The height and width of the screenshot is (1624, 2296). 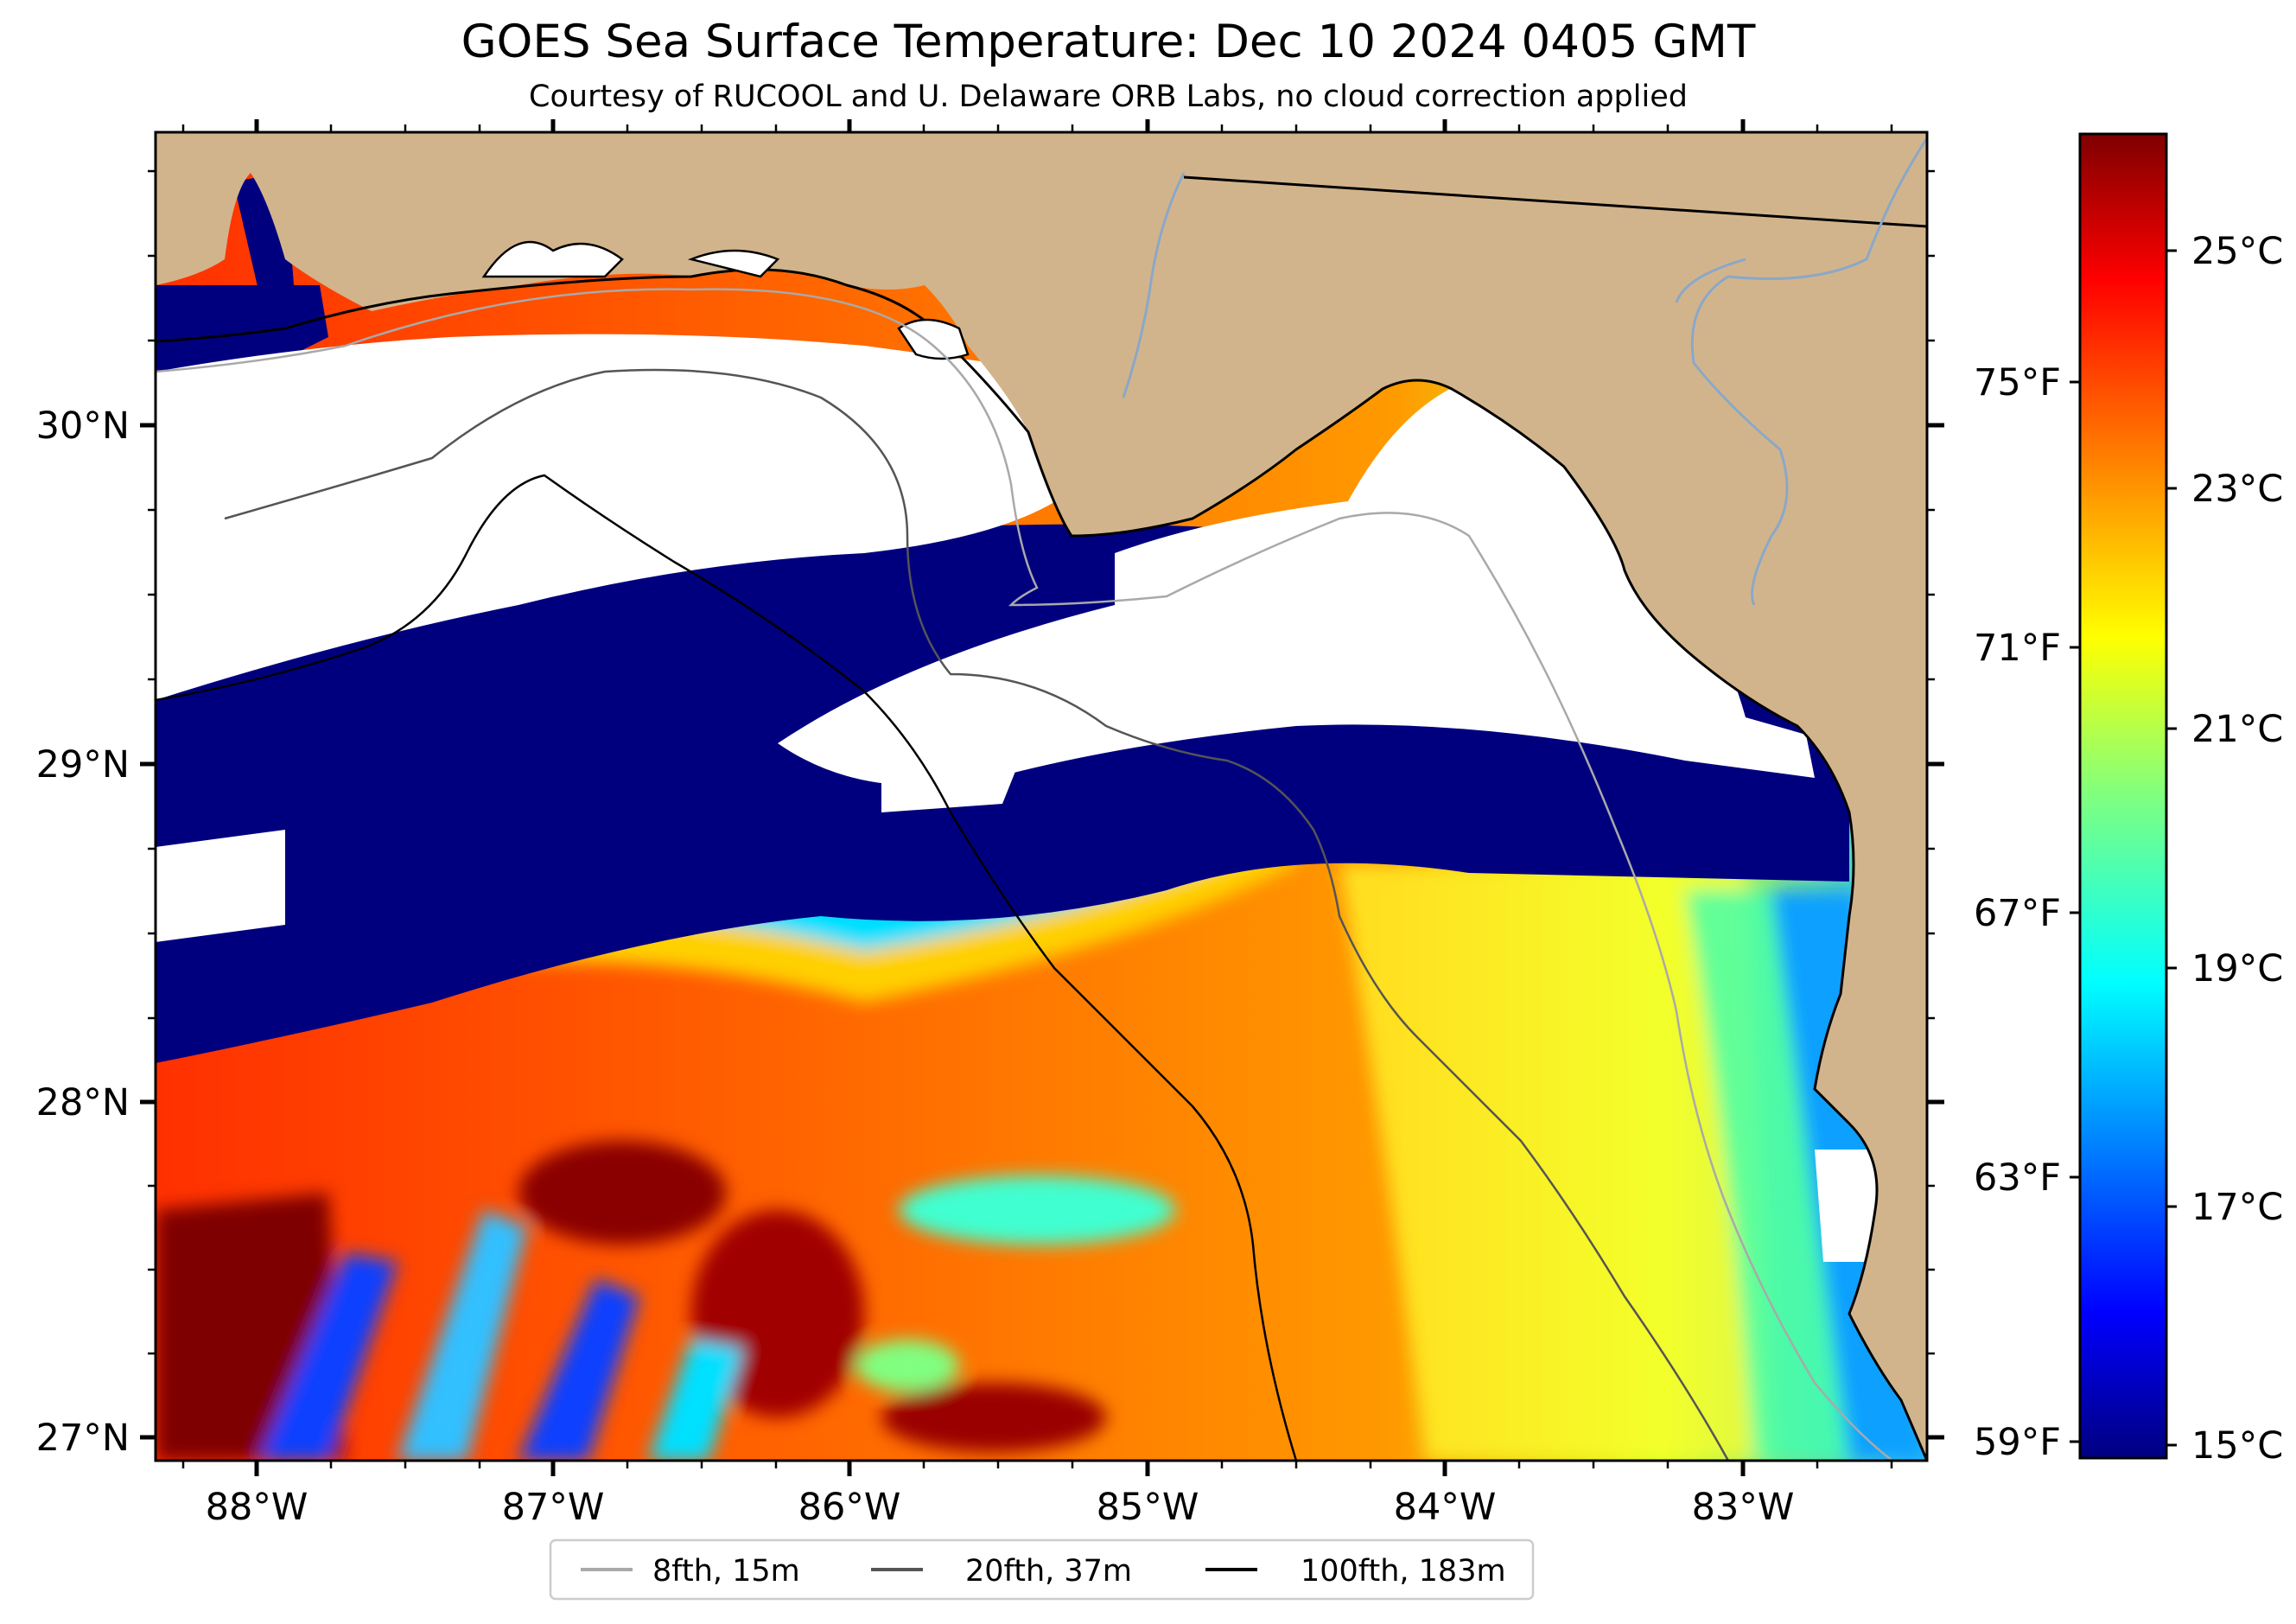 What do you see at coordinates (1445, 1507) in the screenshot?
I see `lon-tick-label: 84°W` at bounding box center [1445, 1507].